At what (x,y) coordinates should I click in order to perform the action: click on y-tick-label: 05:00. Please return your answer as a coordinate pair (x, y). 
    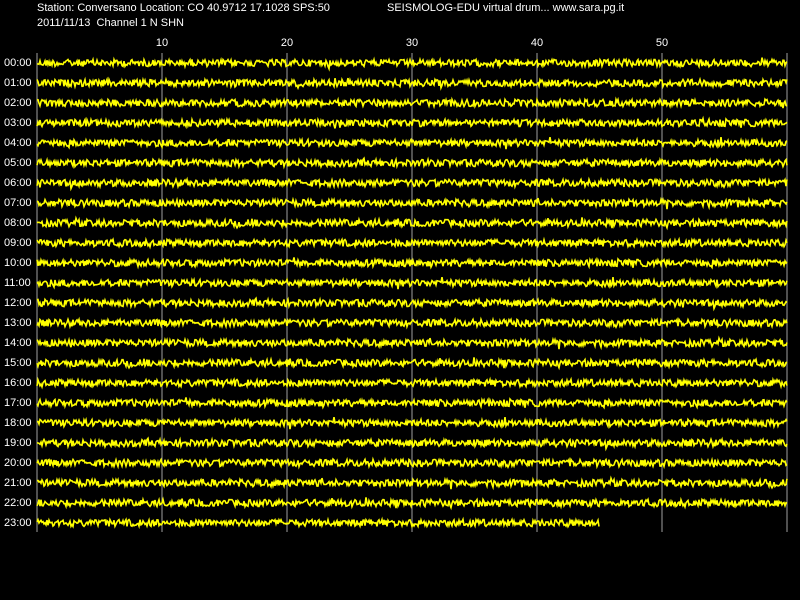
    Looking at the image, I should click on (18, 163).